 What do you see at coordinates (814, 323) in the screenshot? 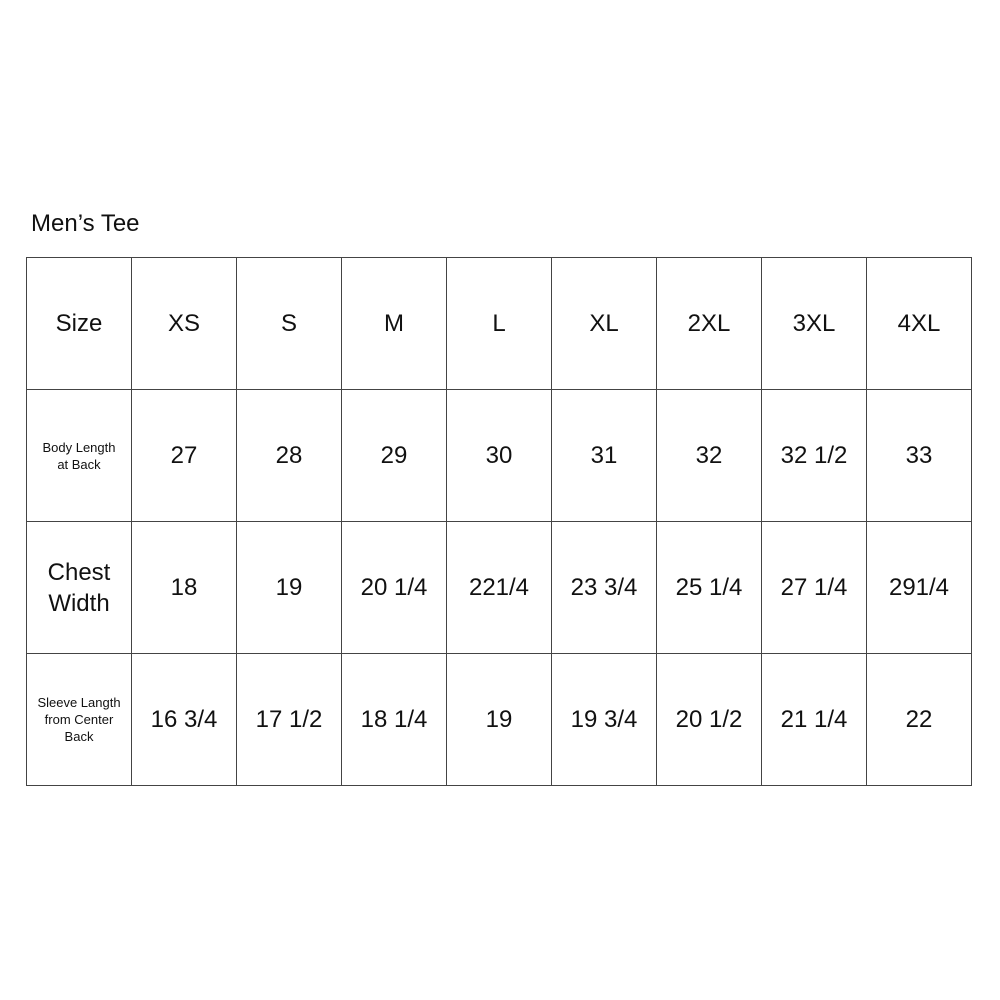
I see `size-header-cell: 3XL` at bounding box center [814, 323].